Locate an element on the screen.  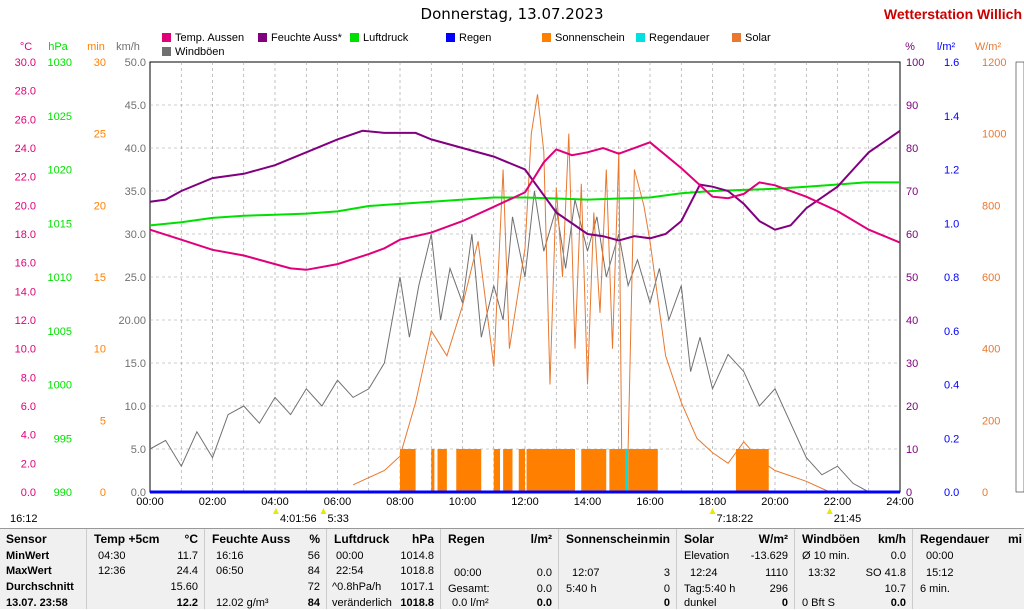
temp-tick-label: 4.0 is located at coordinates (28, 436).